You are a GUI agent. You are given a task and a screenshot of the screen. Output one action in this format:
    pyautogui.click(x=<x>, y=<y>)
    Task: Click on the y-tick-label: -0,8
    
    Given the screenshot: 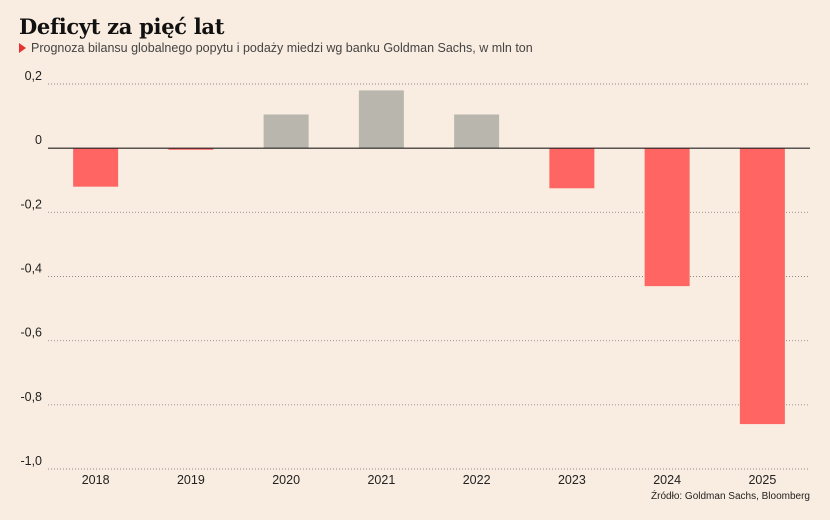 What is the action you would take?
    pyautogui.click(x=31, y=397)
    